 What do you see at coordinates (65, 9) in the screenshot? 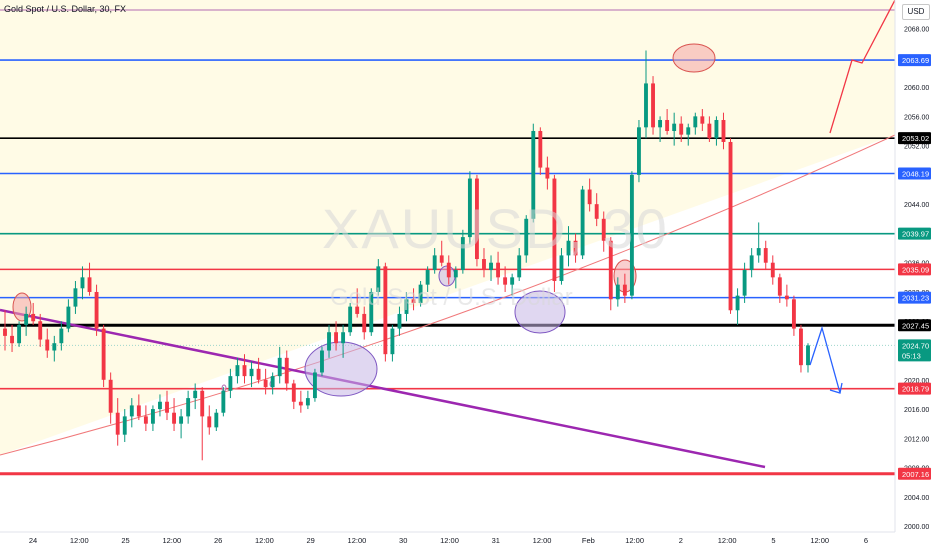
I see `chart-title: Gold Spot / U.S. Dollar, 30, FX` at bounding box center [65, 9].